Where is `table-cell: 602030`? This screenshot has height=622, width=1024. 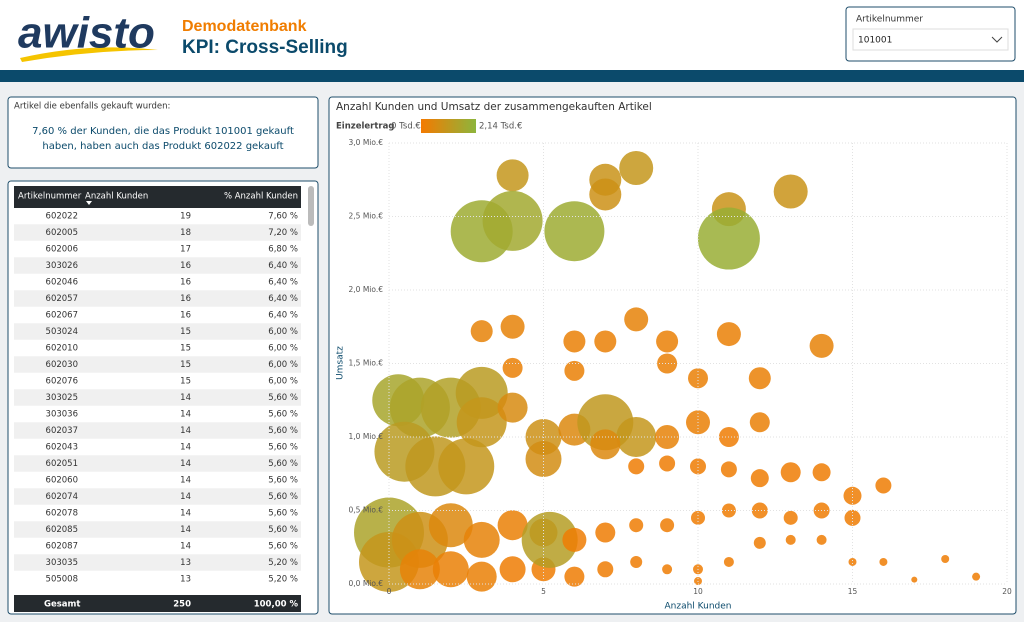 table-cell: 602030 is located at coordinates (62, 365).